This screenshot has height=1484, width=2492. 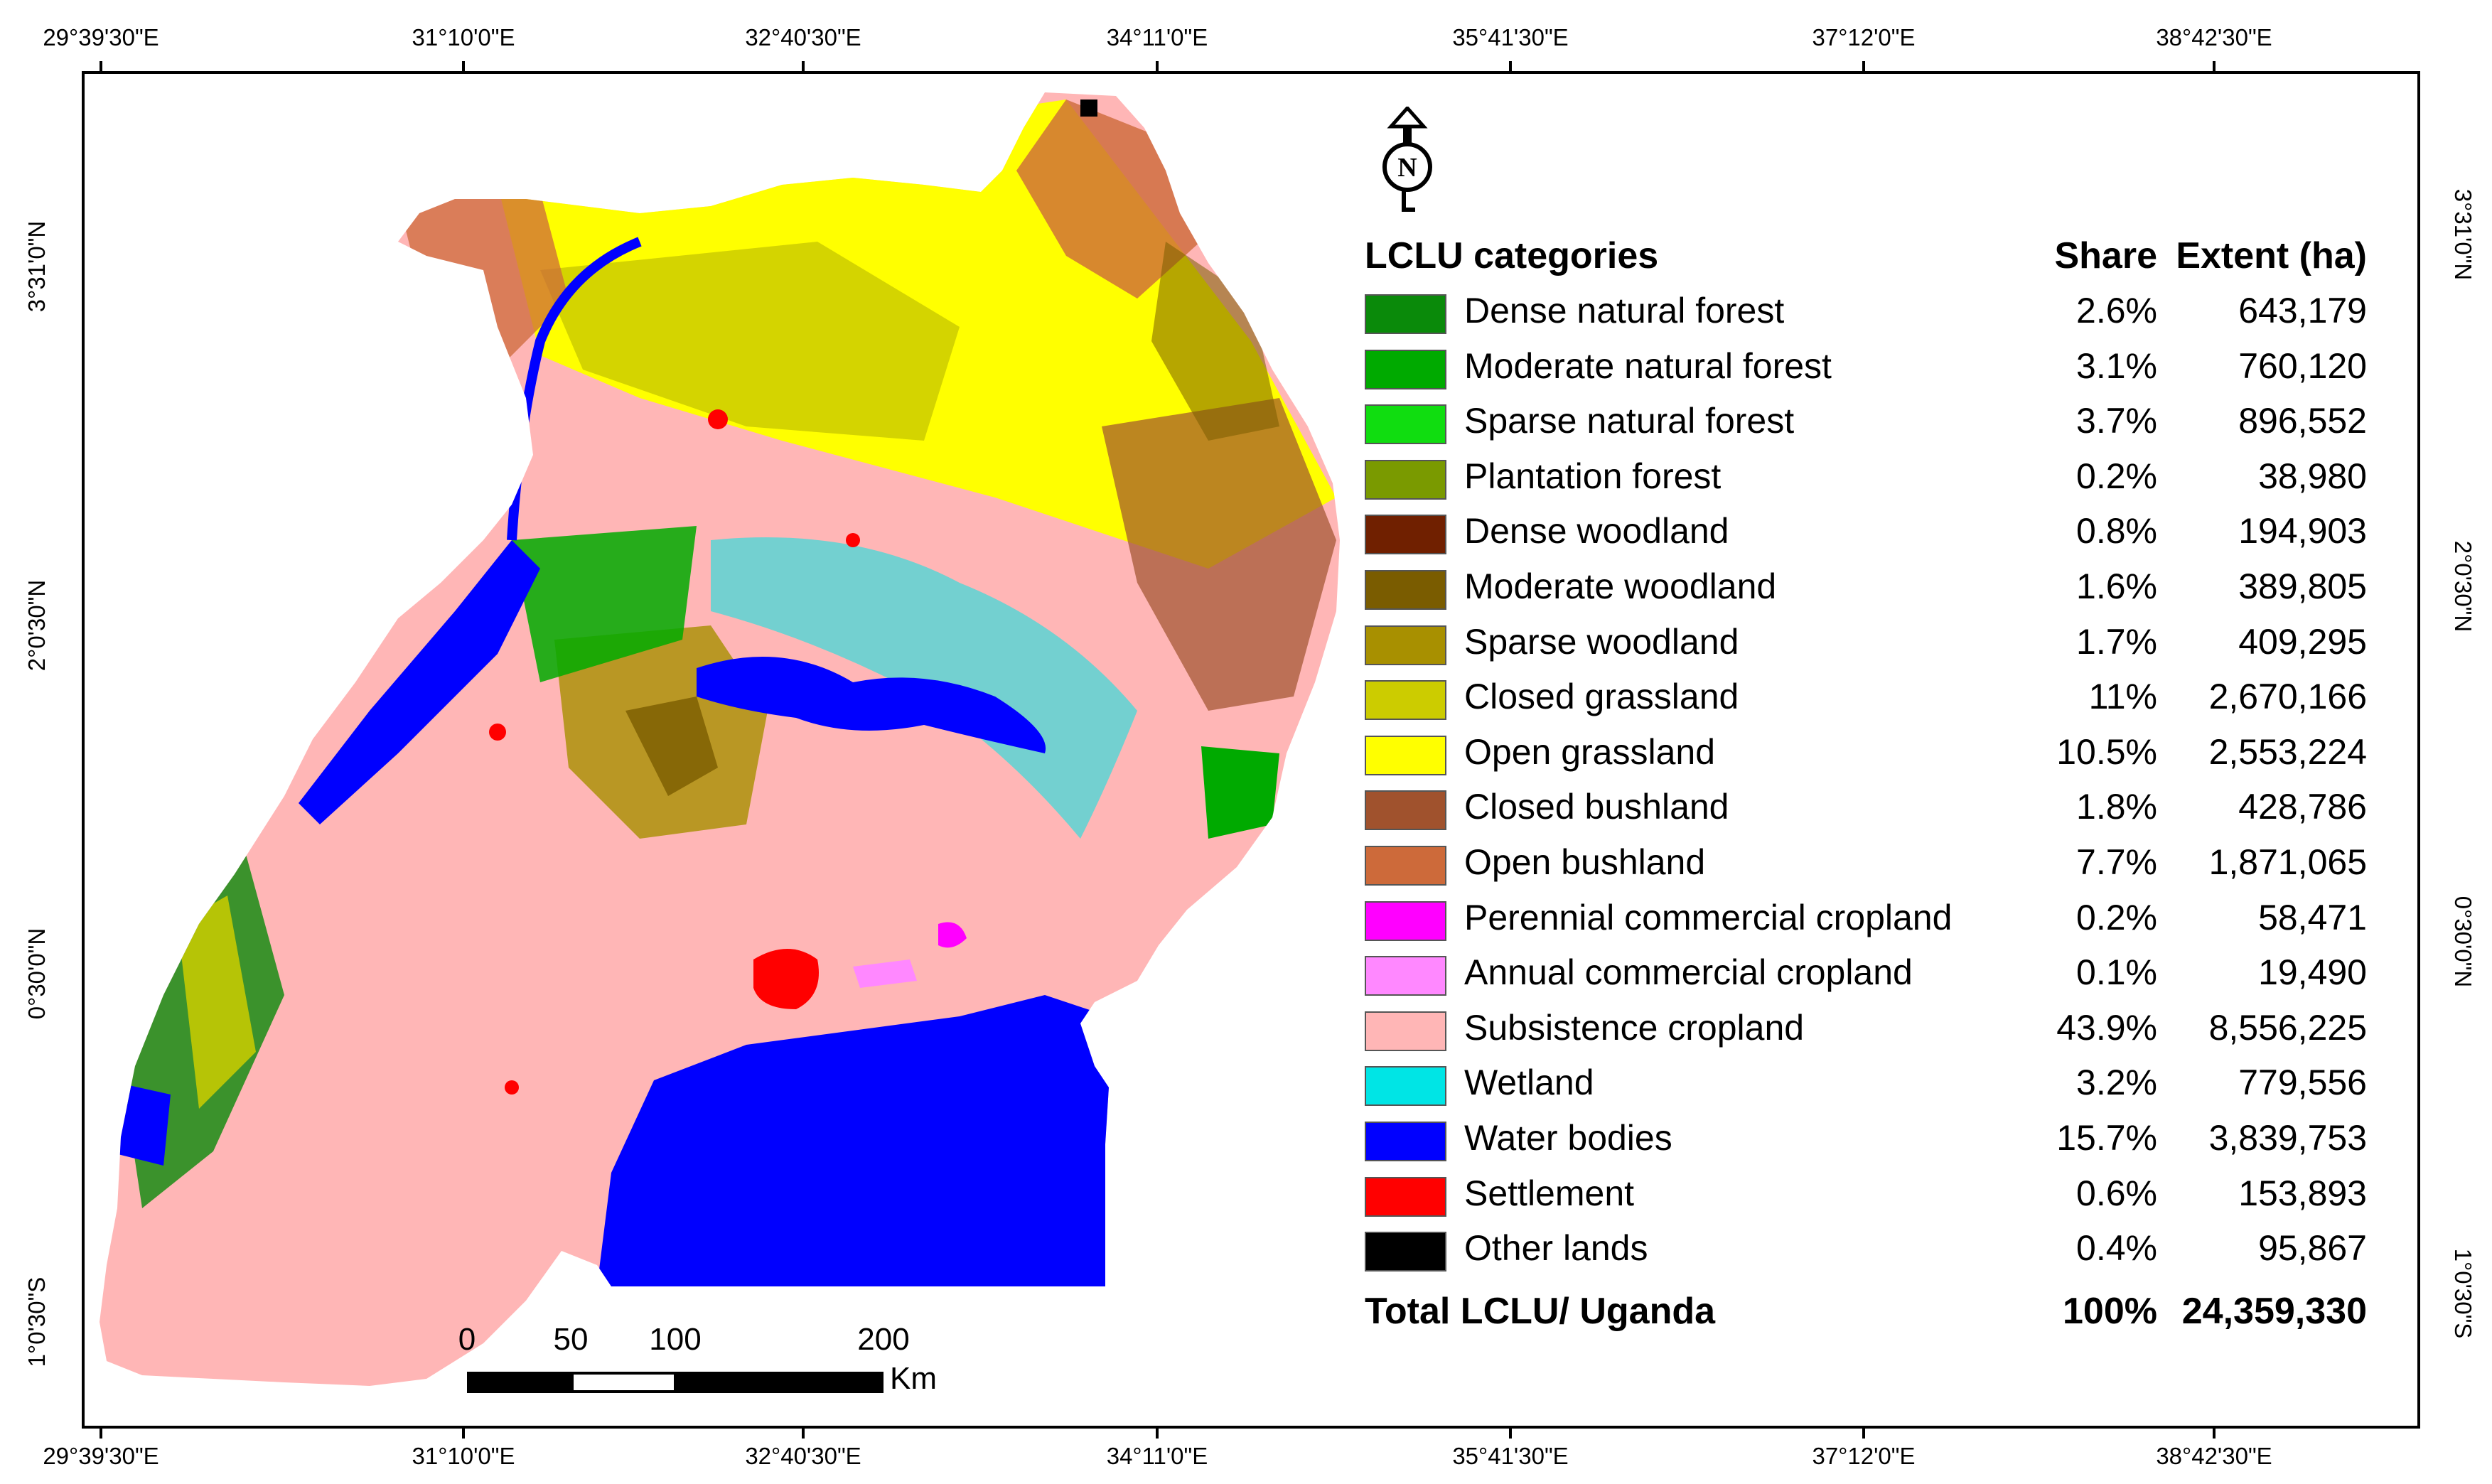 What do you see at coordinates (2122, 697) in the screenshot?
I see `legend-share: 11%` at bounding box center [2122, 697].